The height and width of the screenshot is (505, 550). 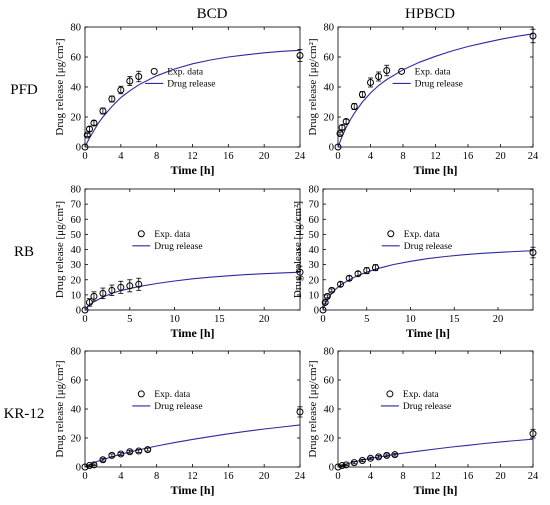 What do you see at coordinates (24, 90) in the screenshot?
I see `row-header-pfd: PFD` at bounding box center [24, 90].